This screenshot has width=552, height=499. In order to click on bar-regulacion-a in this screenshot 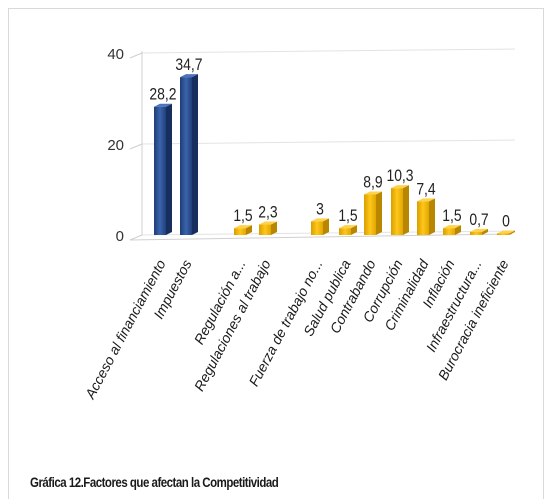, I will do `click(243, 230)`.